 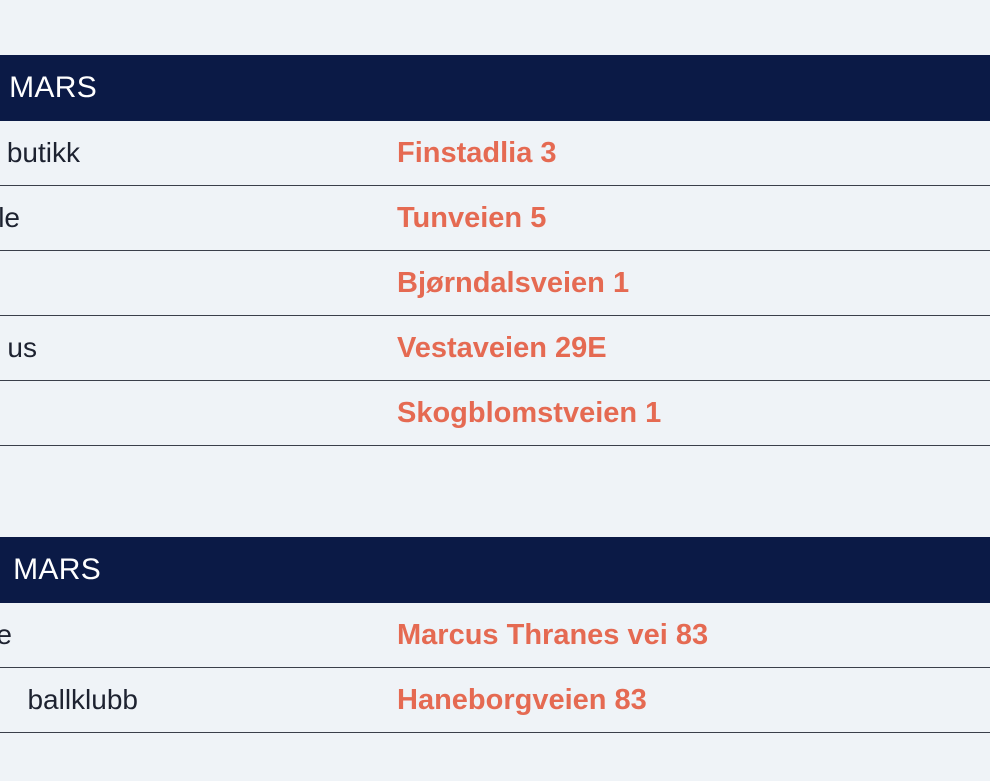 What do you see at coordinates (10, 217) in the screenshot?
I see `location-name: le` at bounding box center [10, 217].